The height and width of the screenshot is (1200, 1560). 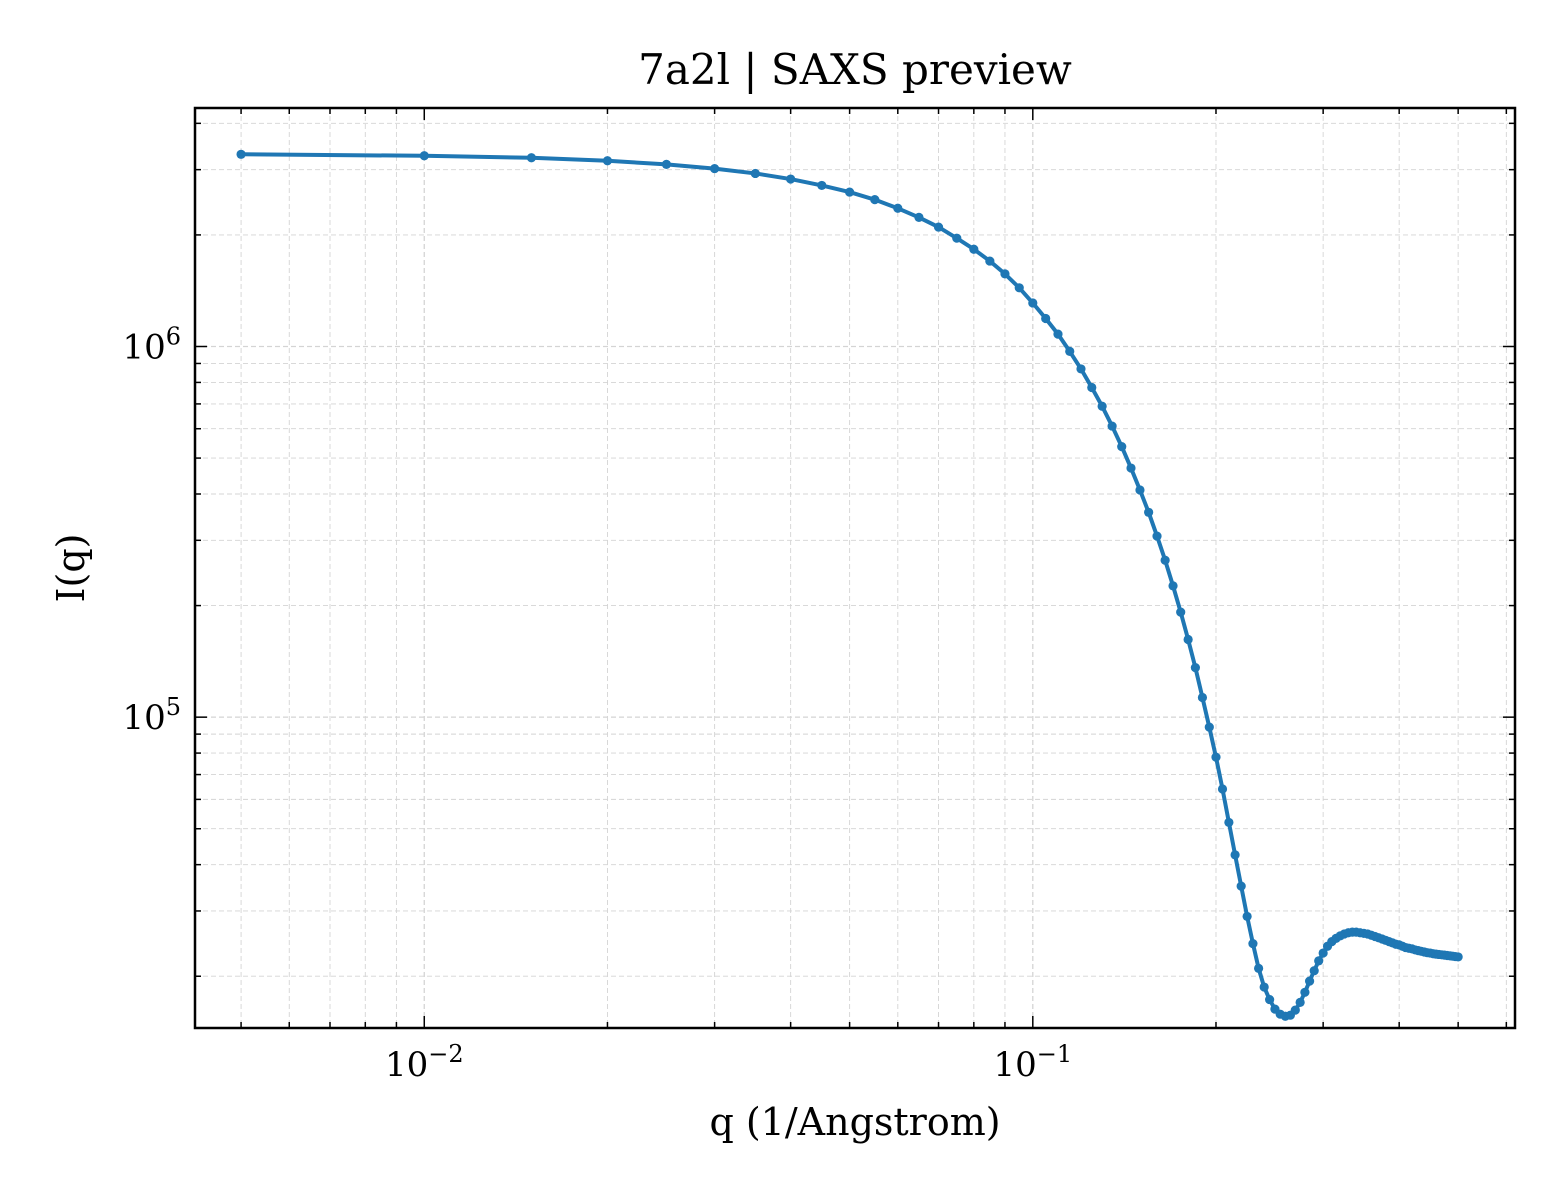 I want to click on x-axis-label: q (1/Angstrom), so click(x=854, y=1122).